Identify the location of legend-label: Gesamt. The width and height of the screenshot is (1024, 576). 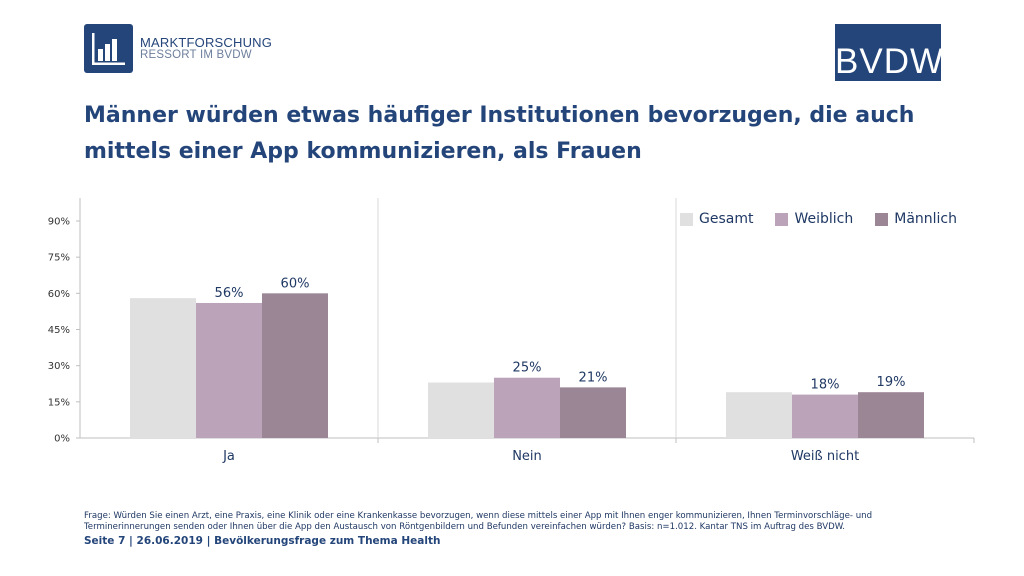
(726, 219).